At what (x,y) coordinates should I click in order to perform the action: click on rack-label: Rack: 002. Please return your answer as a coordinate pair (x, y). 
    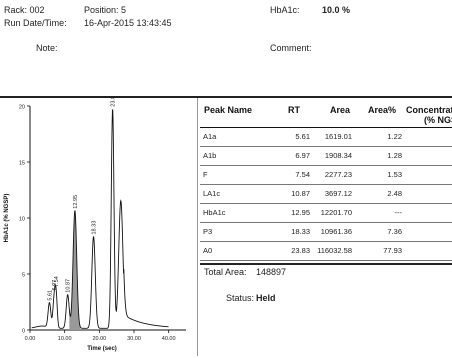
    Looking at the image, I should click on (24, 10).